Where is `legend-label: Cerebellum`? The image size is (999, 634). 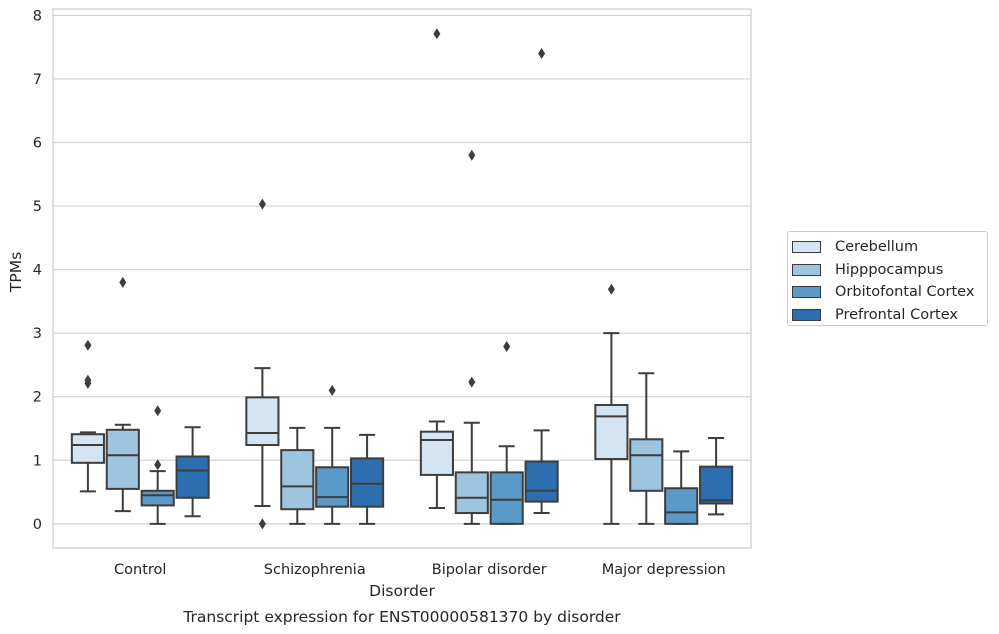
legend-label: Cerebellum is located at coordinates (877, 247).